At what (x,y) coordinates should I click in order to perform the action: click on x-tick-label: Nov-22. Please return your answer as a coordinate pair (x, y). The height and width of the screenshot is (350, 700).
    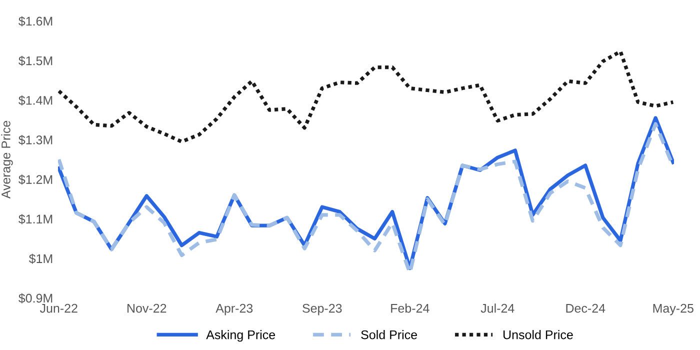
    Looking at the image, I should click on (147, 308).